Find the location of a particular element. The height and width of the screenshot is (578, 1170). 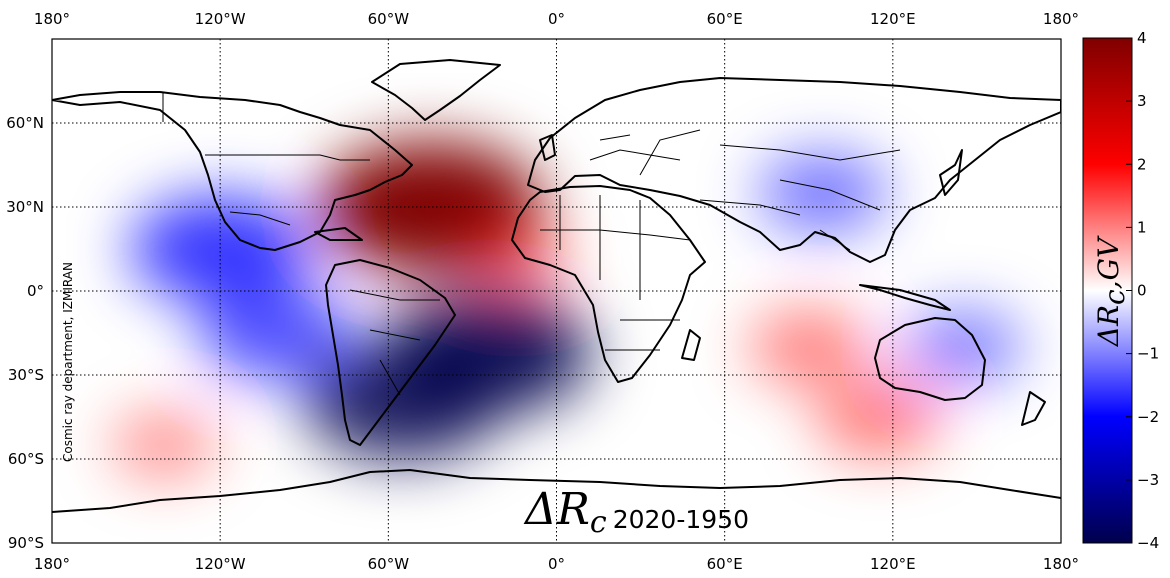

lat-tick-label: 0° is located at coordinates (35, 291).